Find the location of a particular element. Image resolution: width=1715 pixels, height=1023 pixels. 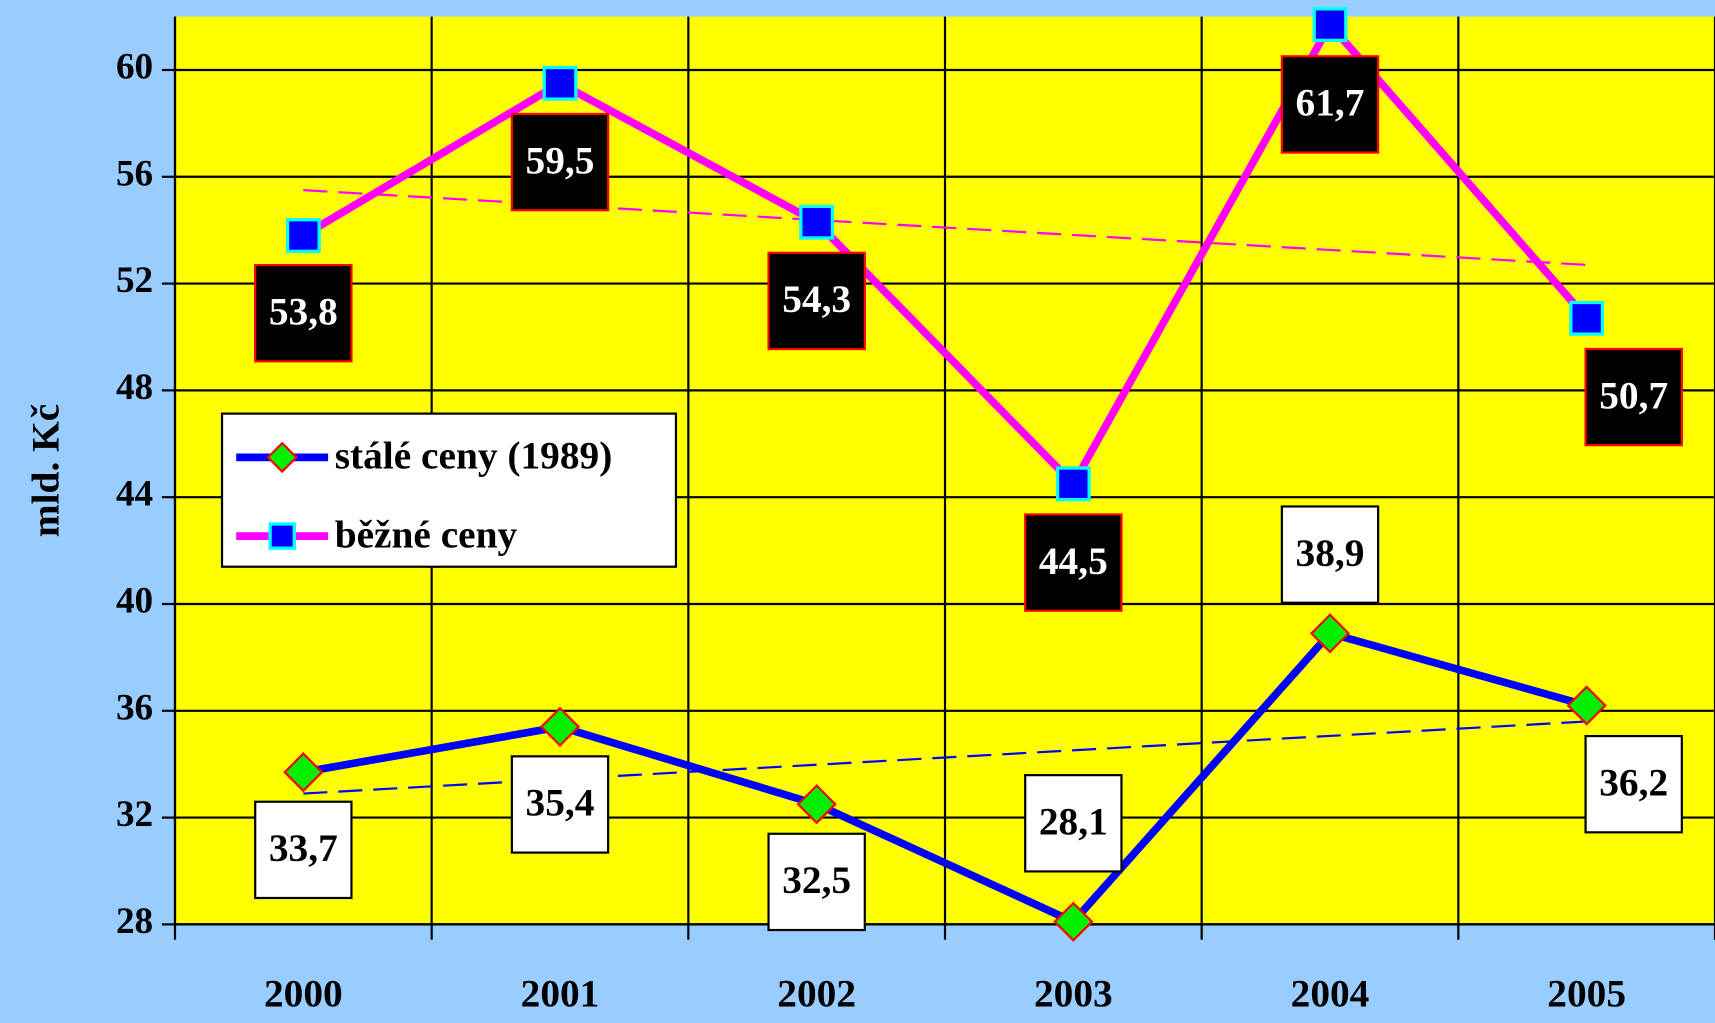

data-label: 35,4 is located at coordinates (560, 803).